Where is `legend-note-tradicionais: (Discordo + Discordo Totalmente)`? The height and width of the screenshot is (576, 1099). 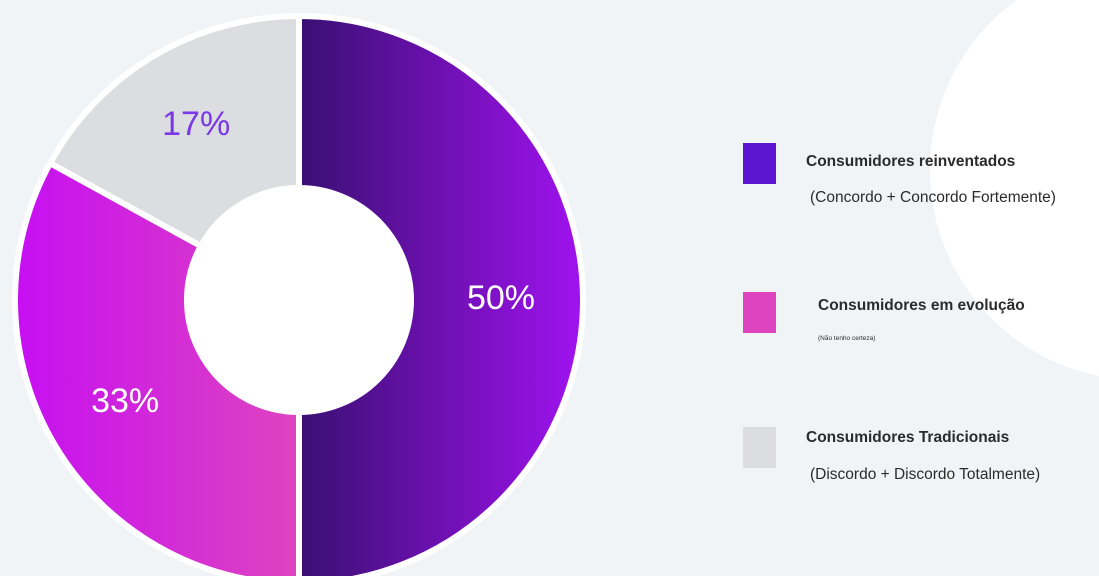
legend-note-tradicionais: (Discordo + Discordo Totalmente) is located at coordinates (925, 474).